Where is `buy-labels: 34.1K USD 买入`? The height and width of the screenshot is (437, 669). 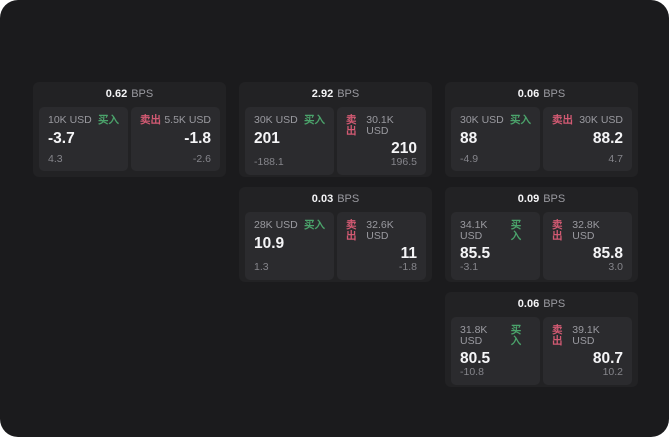
buy-labels: 34.1K USD 买入 is located at coordinates (495, 230).